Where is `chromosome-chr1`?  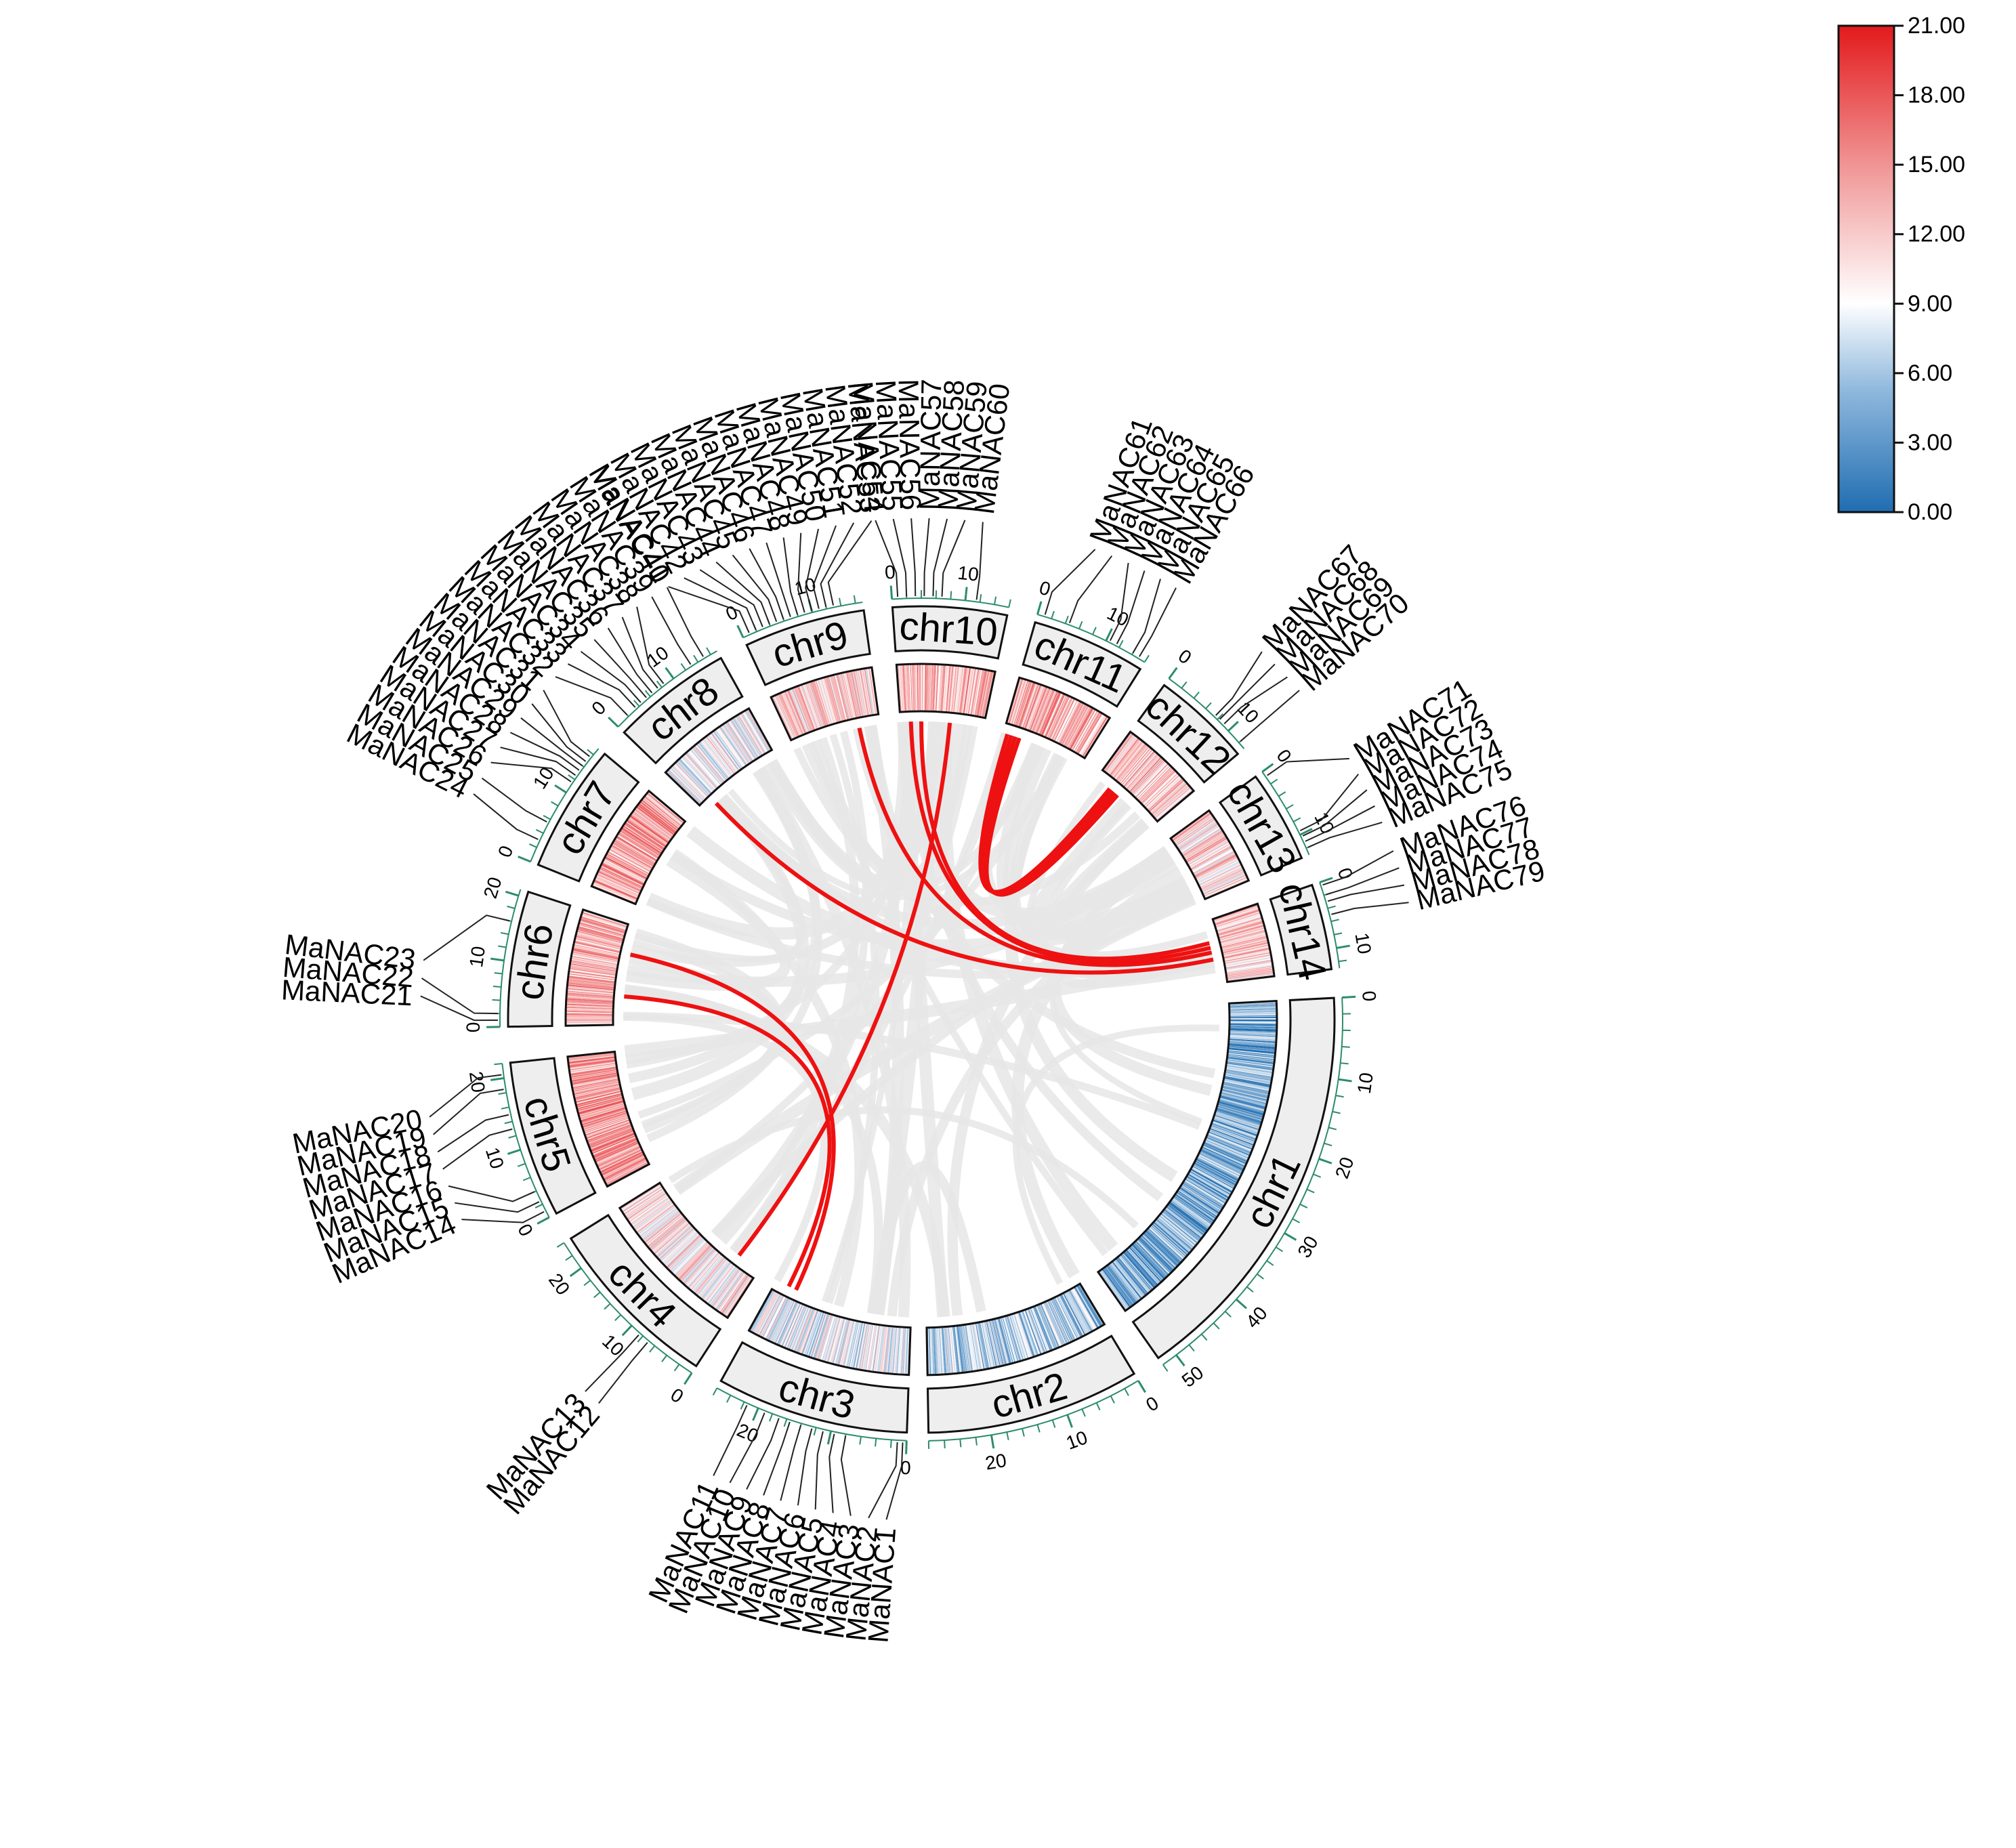 chromosome-chr1 is located at coordinates (1233, 1178).